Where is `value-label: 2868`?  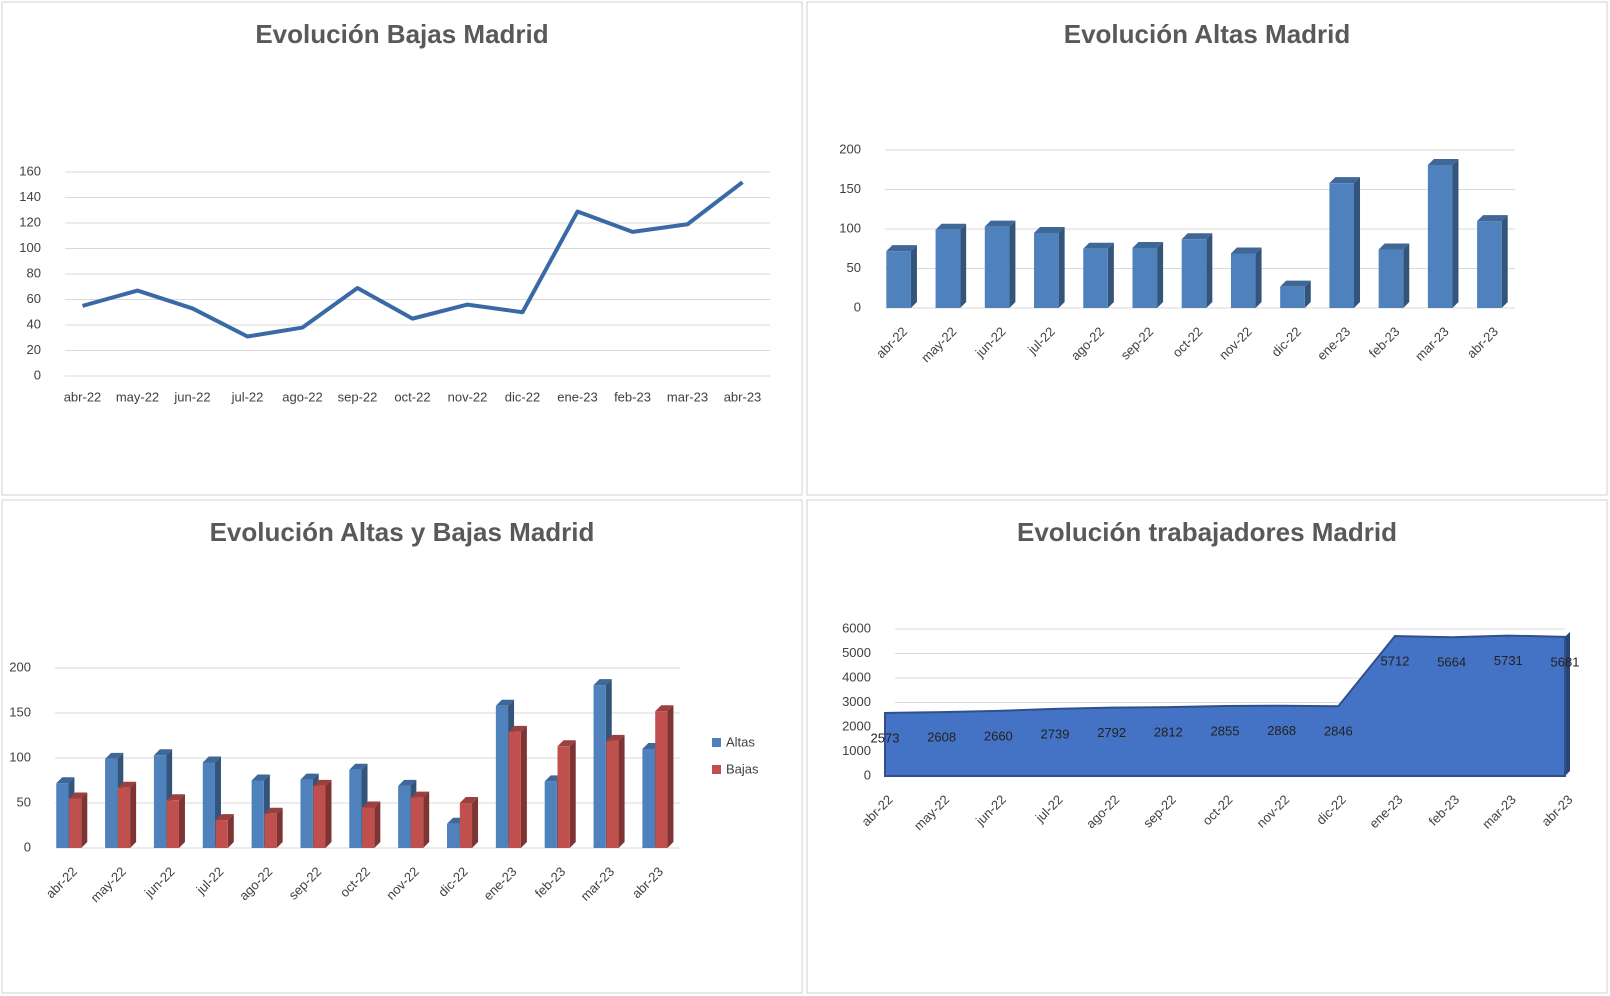
value-label: 2868 is located at coordinates (1281, 730).